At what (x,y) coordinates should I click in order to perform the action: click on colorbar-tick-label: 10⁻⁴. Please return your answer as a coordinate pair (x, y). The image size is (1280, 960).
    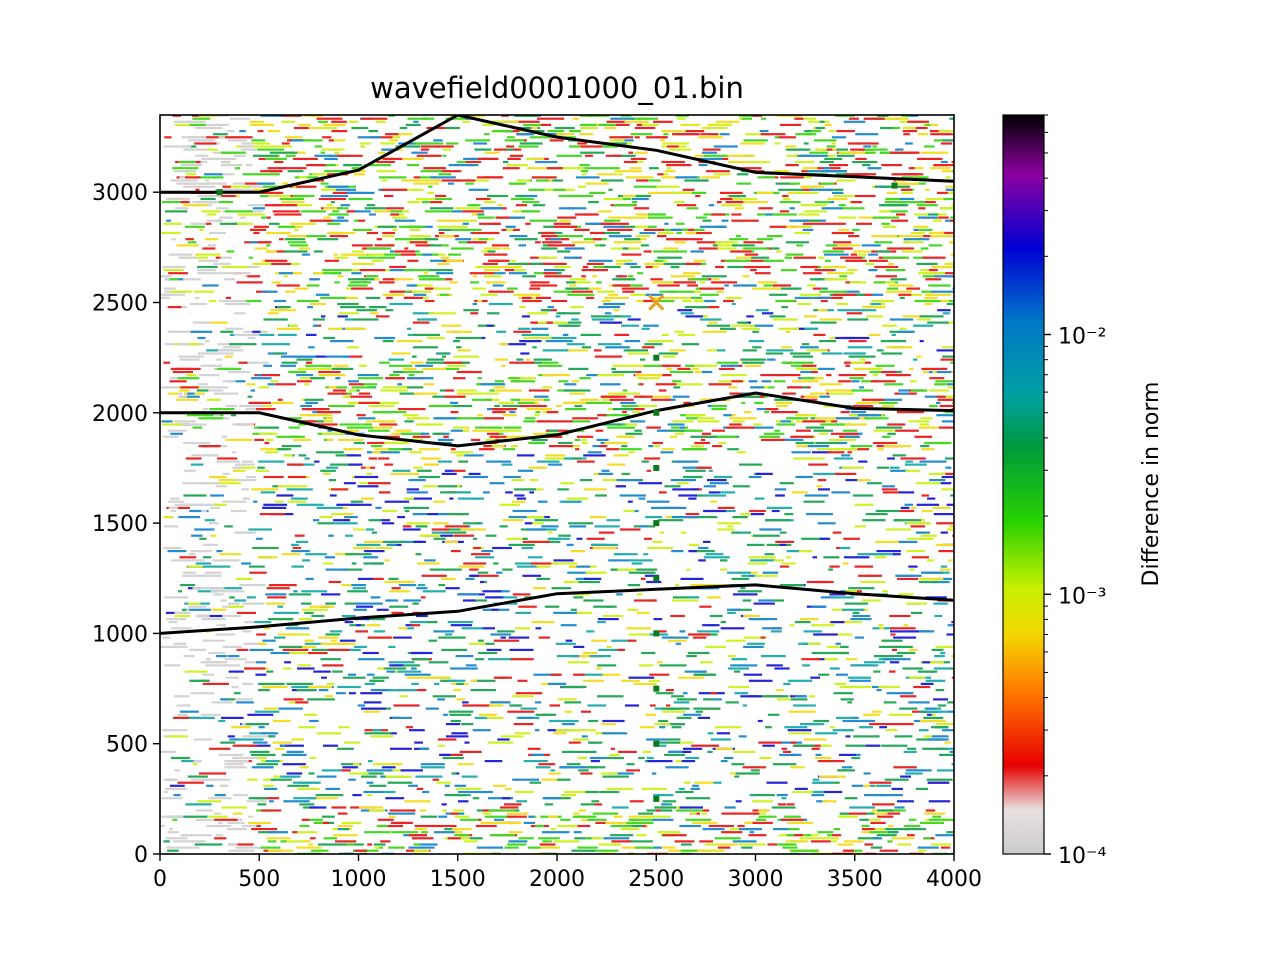
    Looking at the image, I should click on (1082, 856).